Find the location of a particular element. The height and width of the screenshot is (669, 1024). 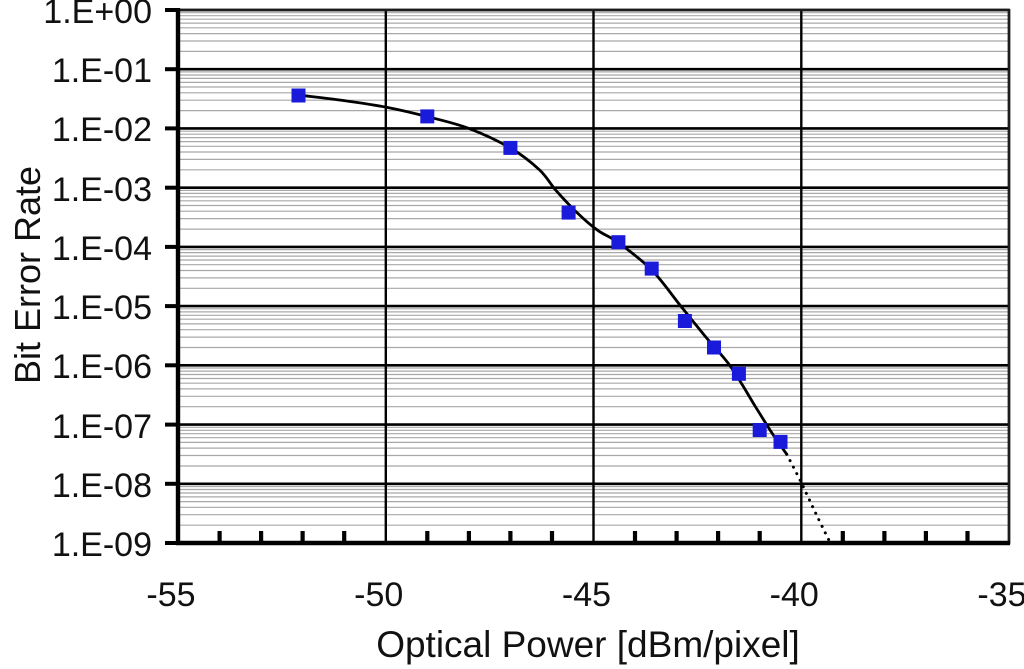

x-tick-label: -55 is located at coordinates (171, 595).